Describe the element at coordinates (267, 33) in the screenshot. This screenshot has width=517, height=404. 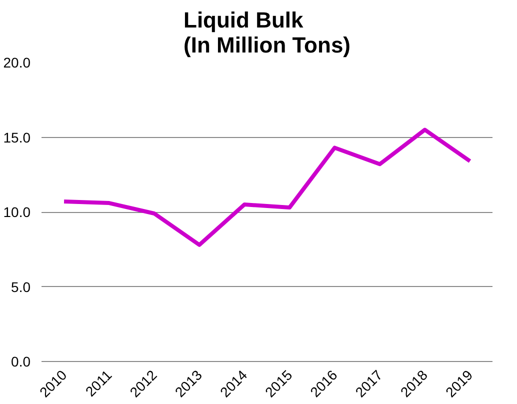
I see `chart-title: Liquid Bulk (In Million Tons)` at that location.